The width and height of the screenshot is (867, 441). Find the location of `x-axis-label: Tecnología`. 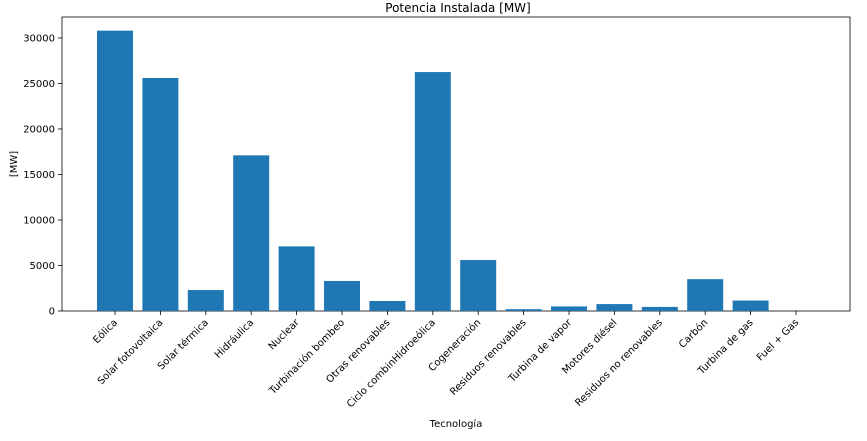

x-axis-label: Tecnología is located at coordinates (456, 424).